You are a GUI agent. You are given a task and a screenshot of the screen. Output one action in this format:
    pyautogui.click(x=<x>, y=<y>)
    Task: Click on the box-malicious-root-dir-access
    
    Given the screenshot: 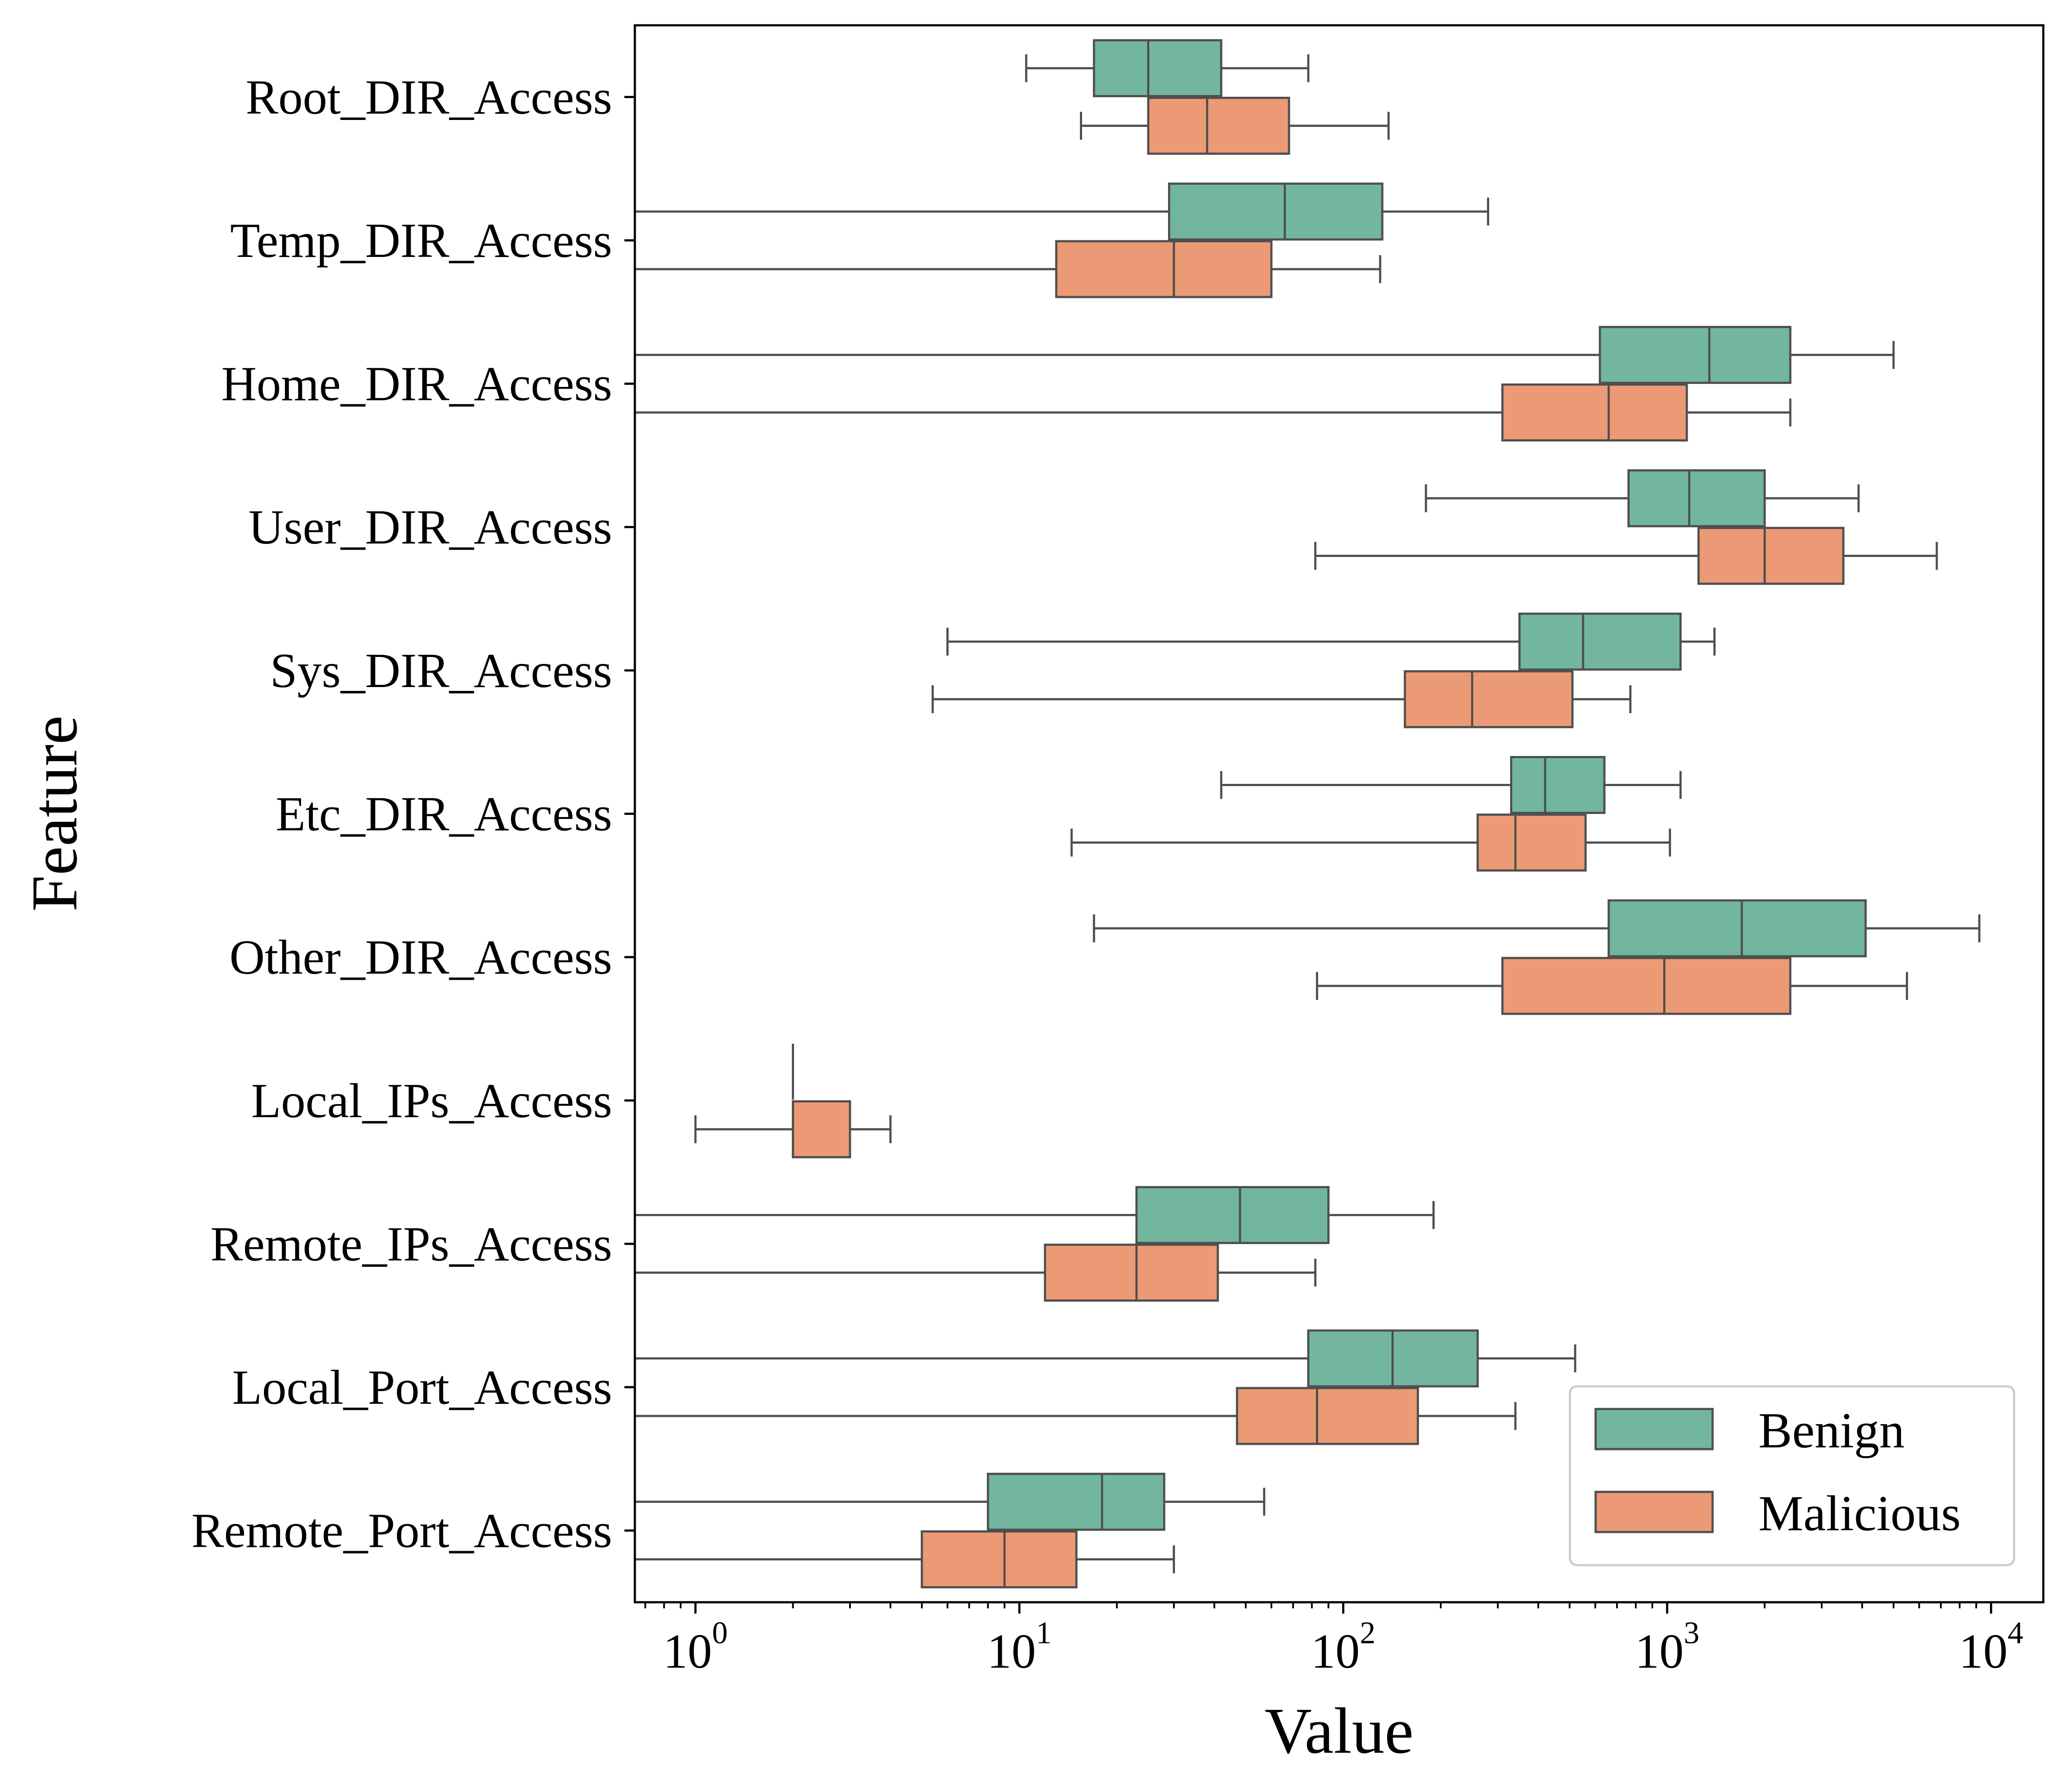 What is the action you would take?
    pyautogui.click(x=1235, y=126)
    